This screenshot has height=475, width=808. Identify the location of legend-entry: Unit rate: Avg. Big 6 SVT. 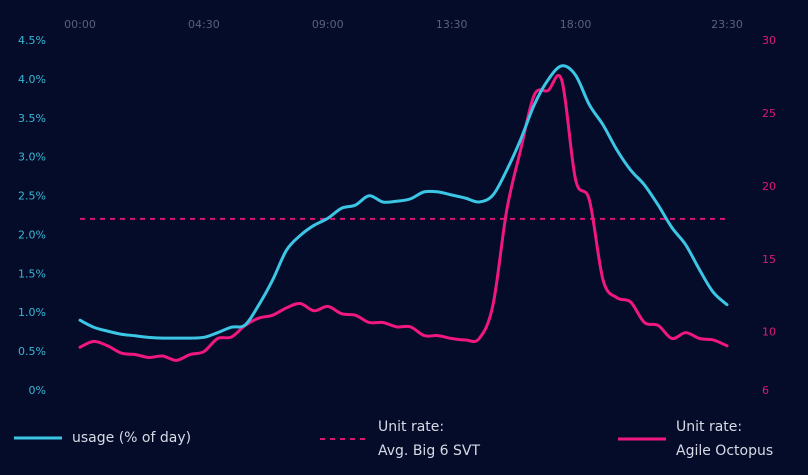
(429, 439).